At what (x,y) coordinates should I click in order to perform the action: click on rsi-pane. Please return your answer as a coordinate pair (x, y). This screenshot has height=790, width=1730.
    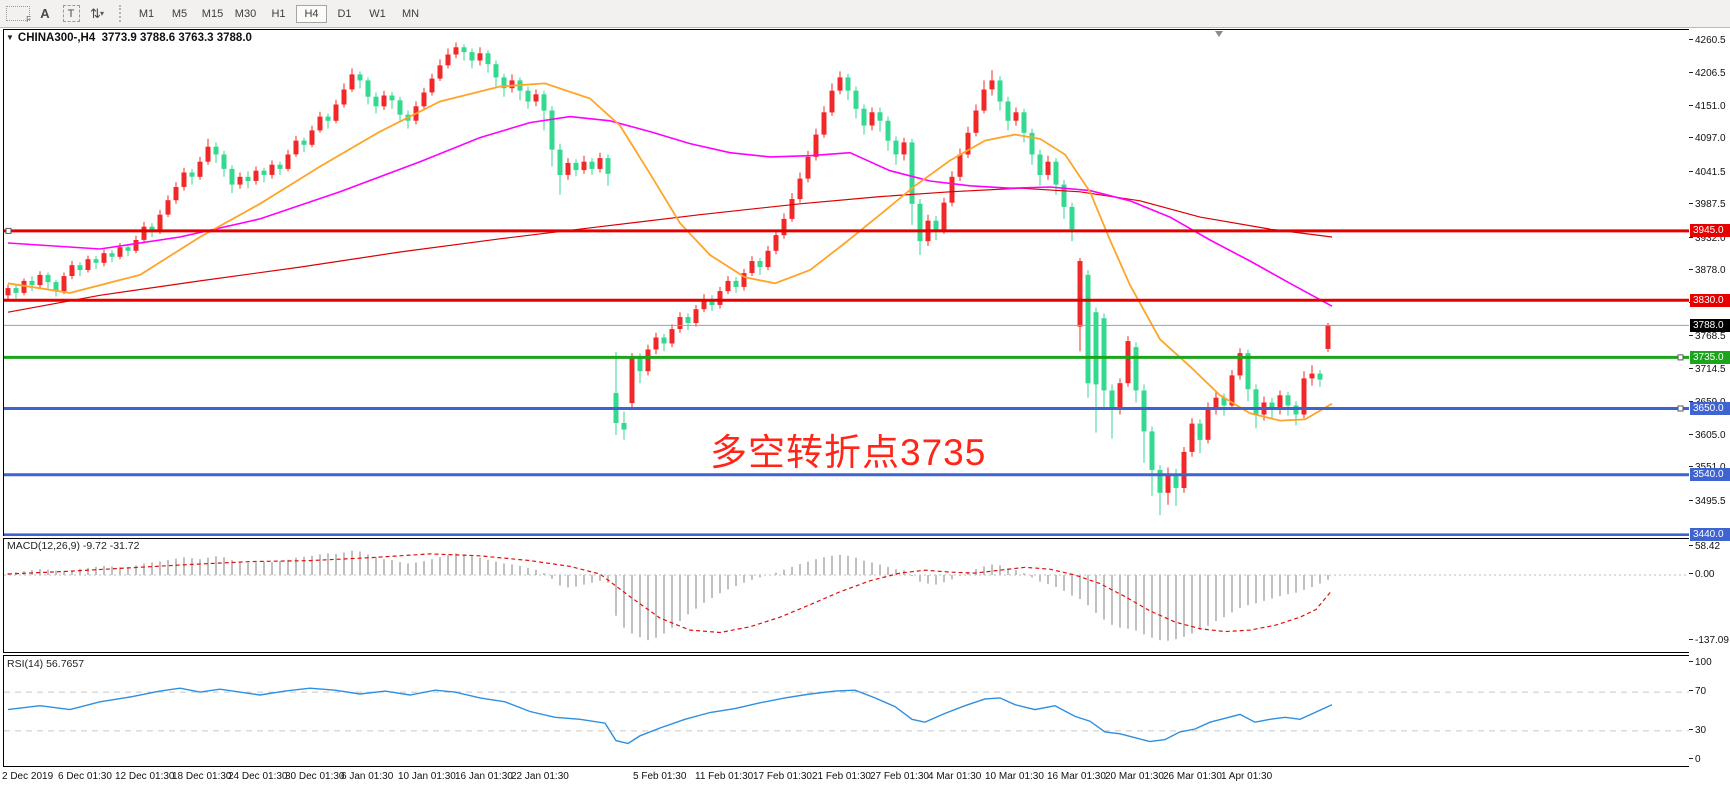
    Looking at the image, I should click on (846, 716).